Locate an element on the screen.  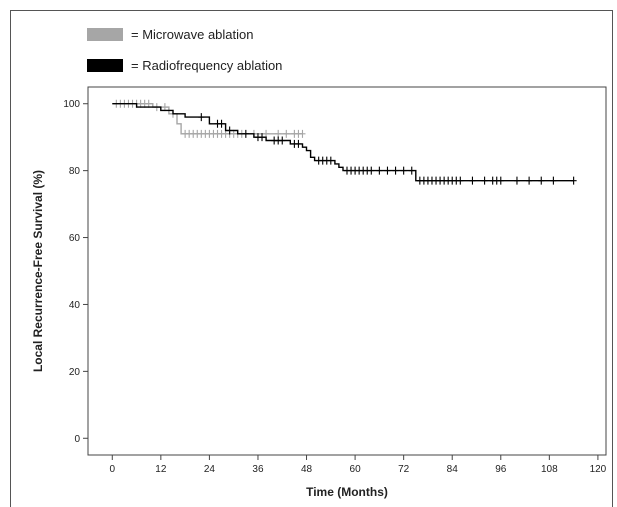
y-tick-label: 80 is located at coordinates (75, 171).